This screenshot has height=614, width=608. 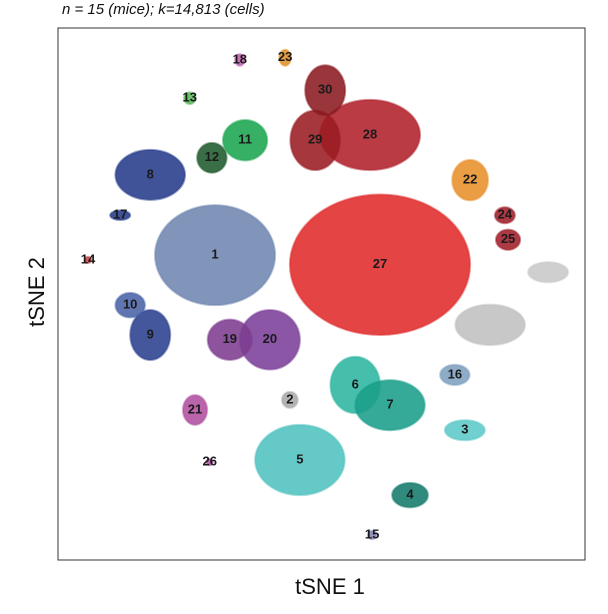 I want to click on cluster-label: 7, so click(x=389, y=404).